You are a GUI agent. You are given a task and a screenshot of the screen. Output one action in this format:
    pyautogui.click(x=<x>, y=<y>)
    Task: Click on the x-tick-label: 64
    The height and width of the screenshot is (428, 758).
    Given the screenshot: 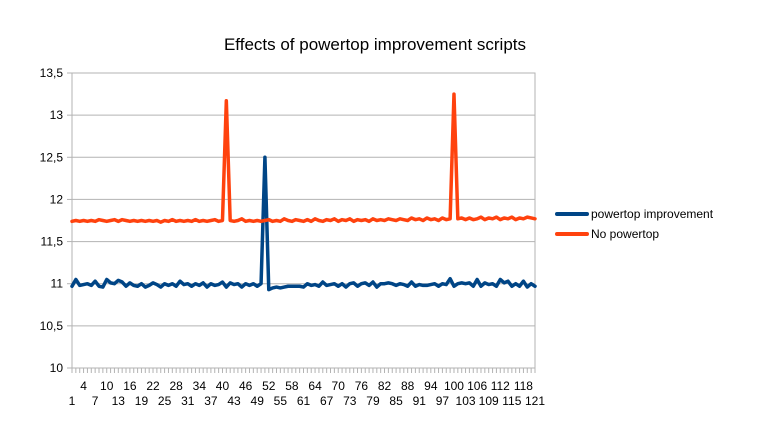 What is the action you would take?
    pyautogui.click(x=315, y=386)
    